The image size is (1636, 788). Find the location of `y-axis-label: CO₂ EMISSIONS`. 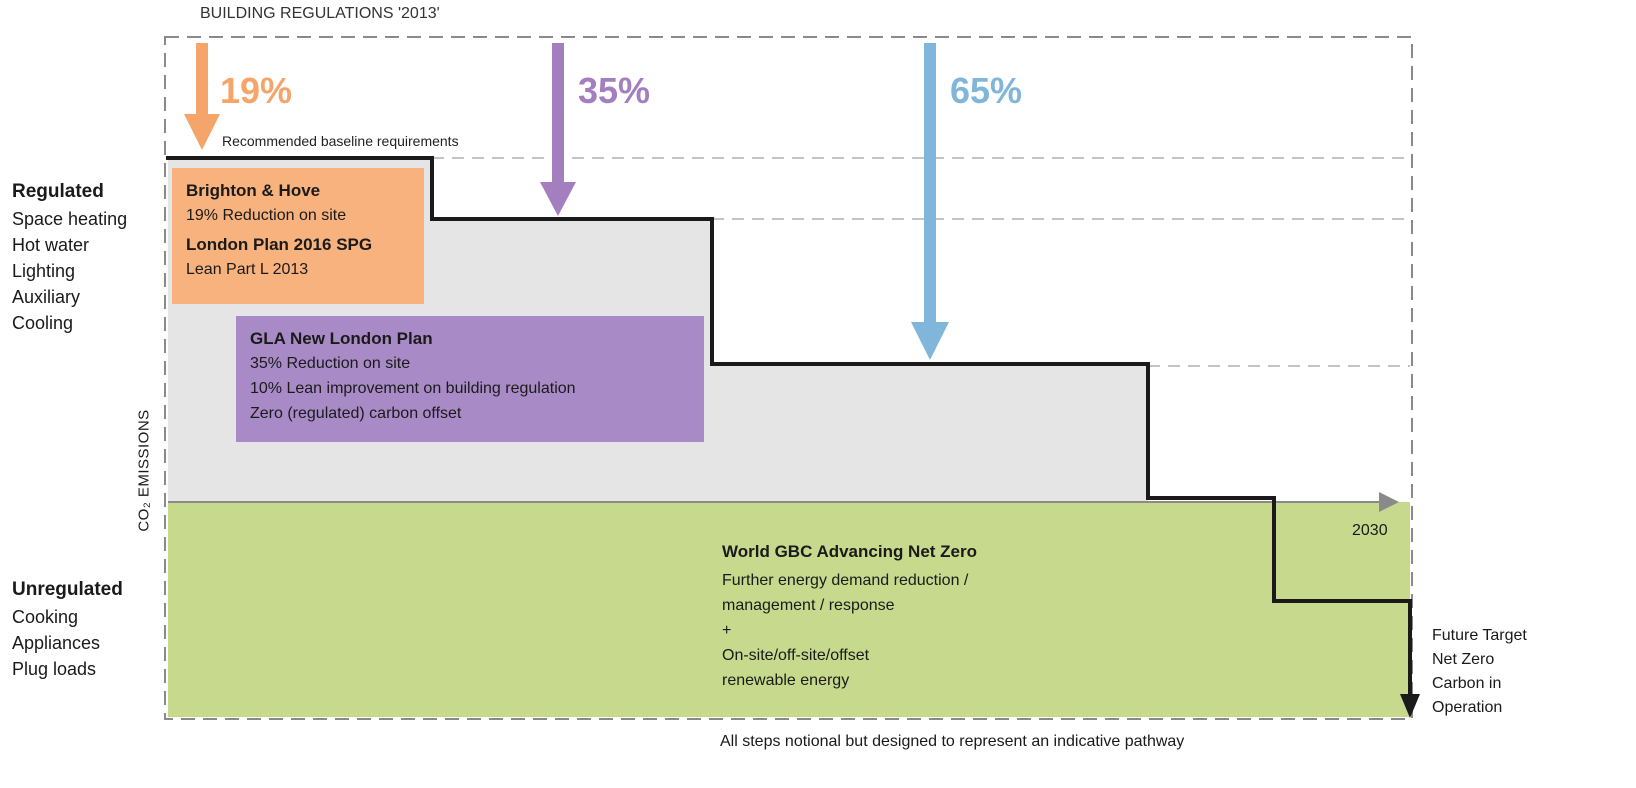

y-axis-label: CO₂ EMISSIONS is located at coordinates (144, 470).